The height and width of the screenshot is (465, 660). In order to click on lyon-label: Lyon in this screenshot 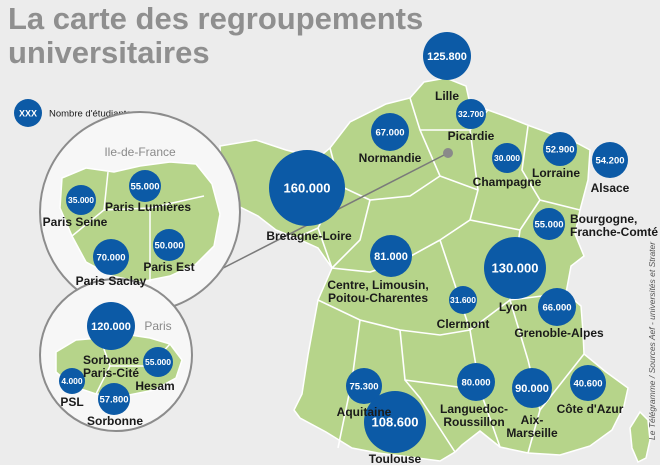, I will do `click(513, 307)`.